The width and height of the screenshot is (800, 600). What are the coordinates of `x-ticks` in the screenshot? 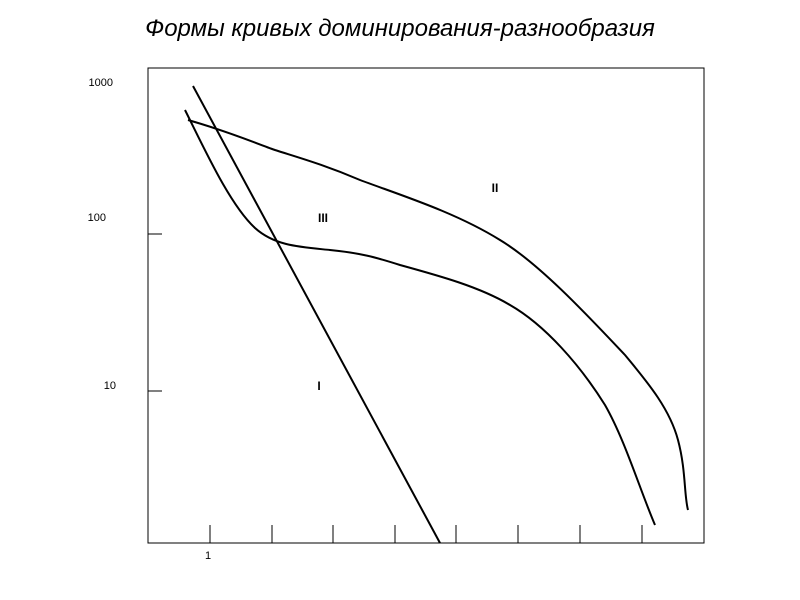 It's located at (426, 534).